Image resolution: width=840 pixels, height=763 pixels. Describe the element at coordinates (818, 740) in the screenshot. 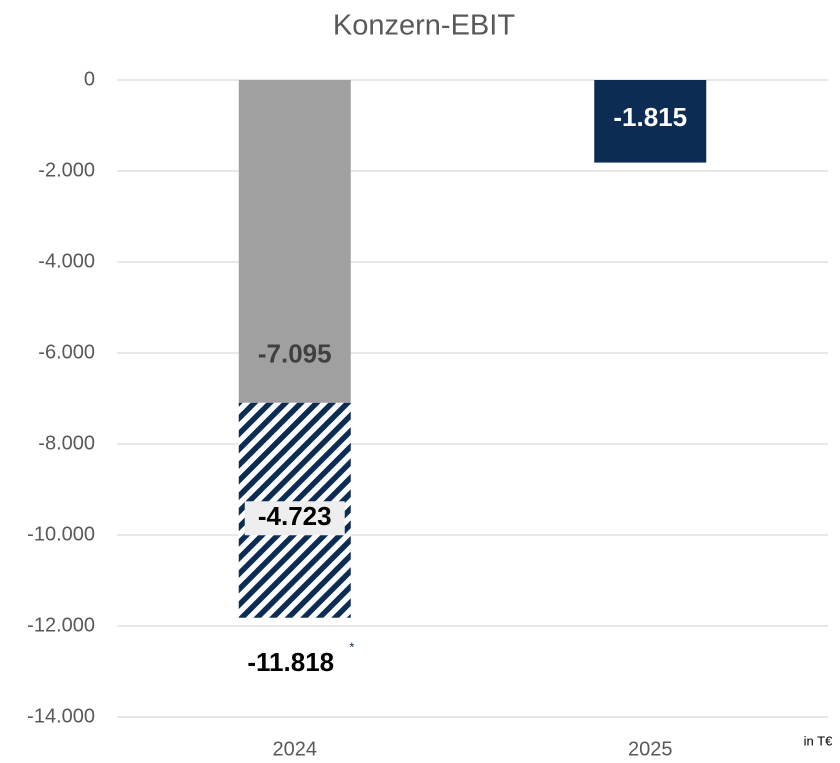

I see `unit-note: in T€` at that location.